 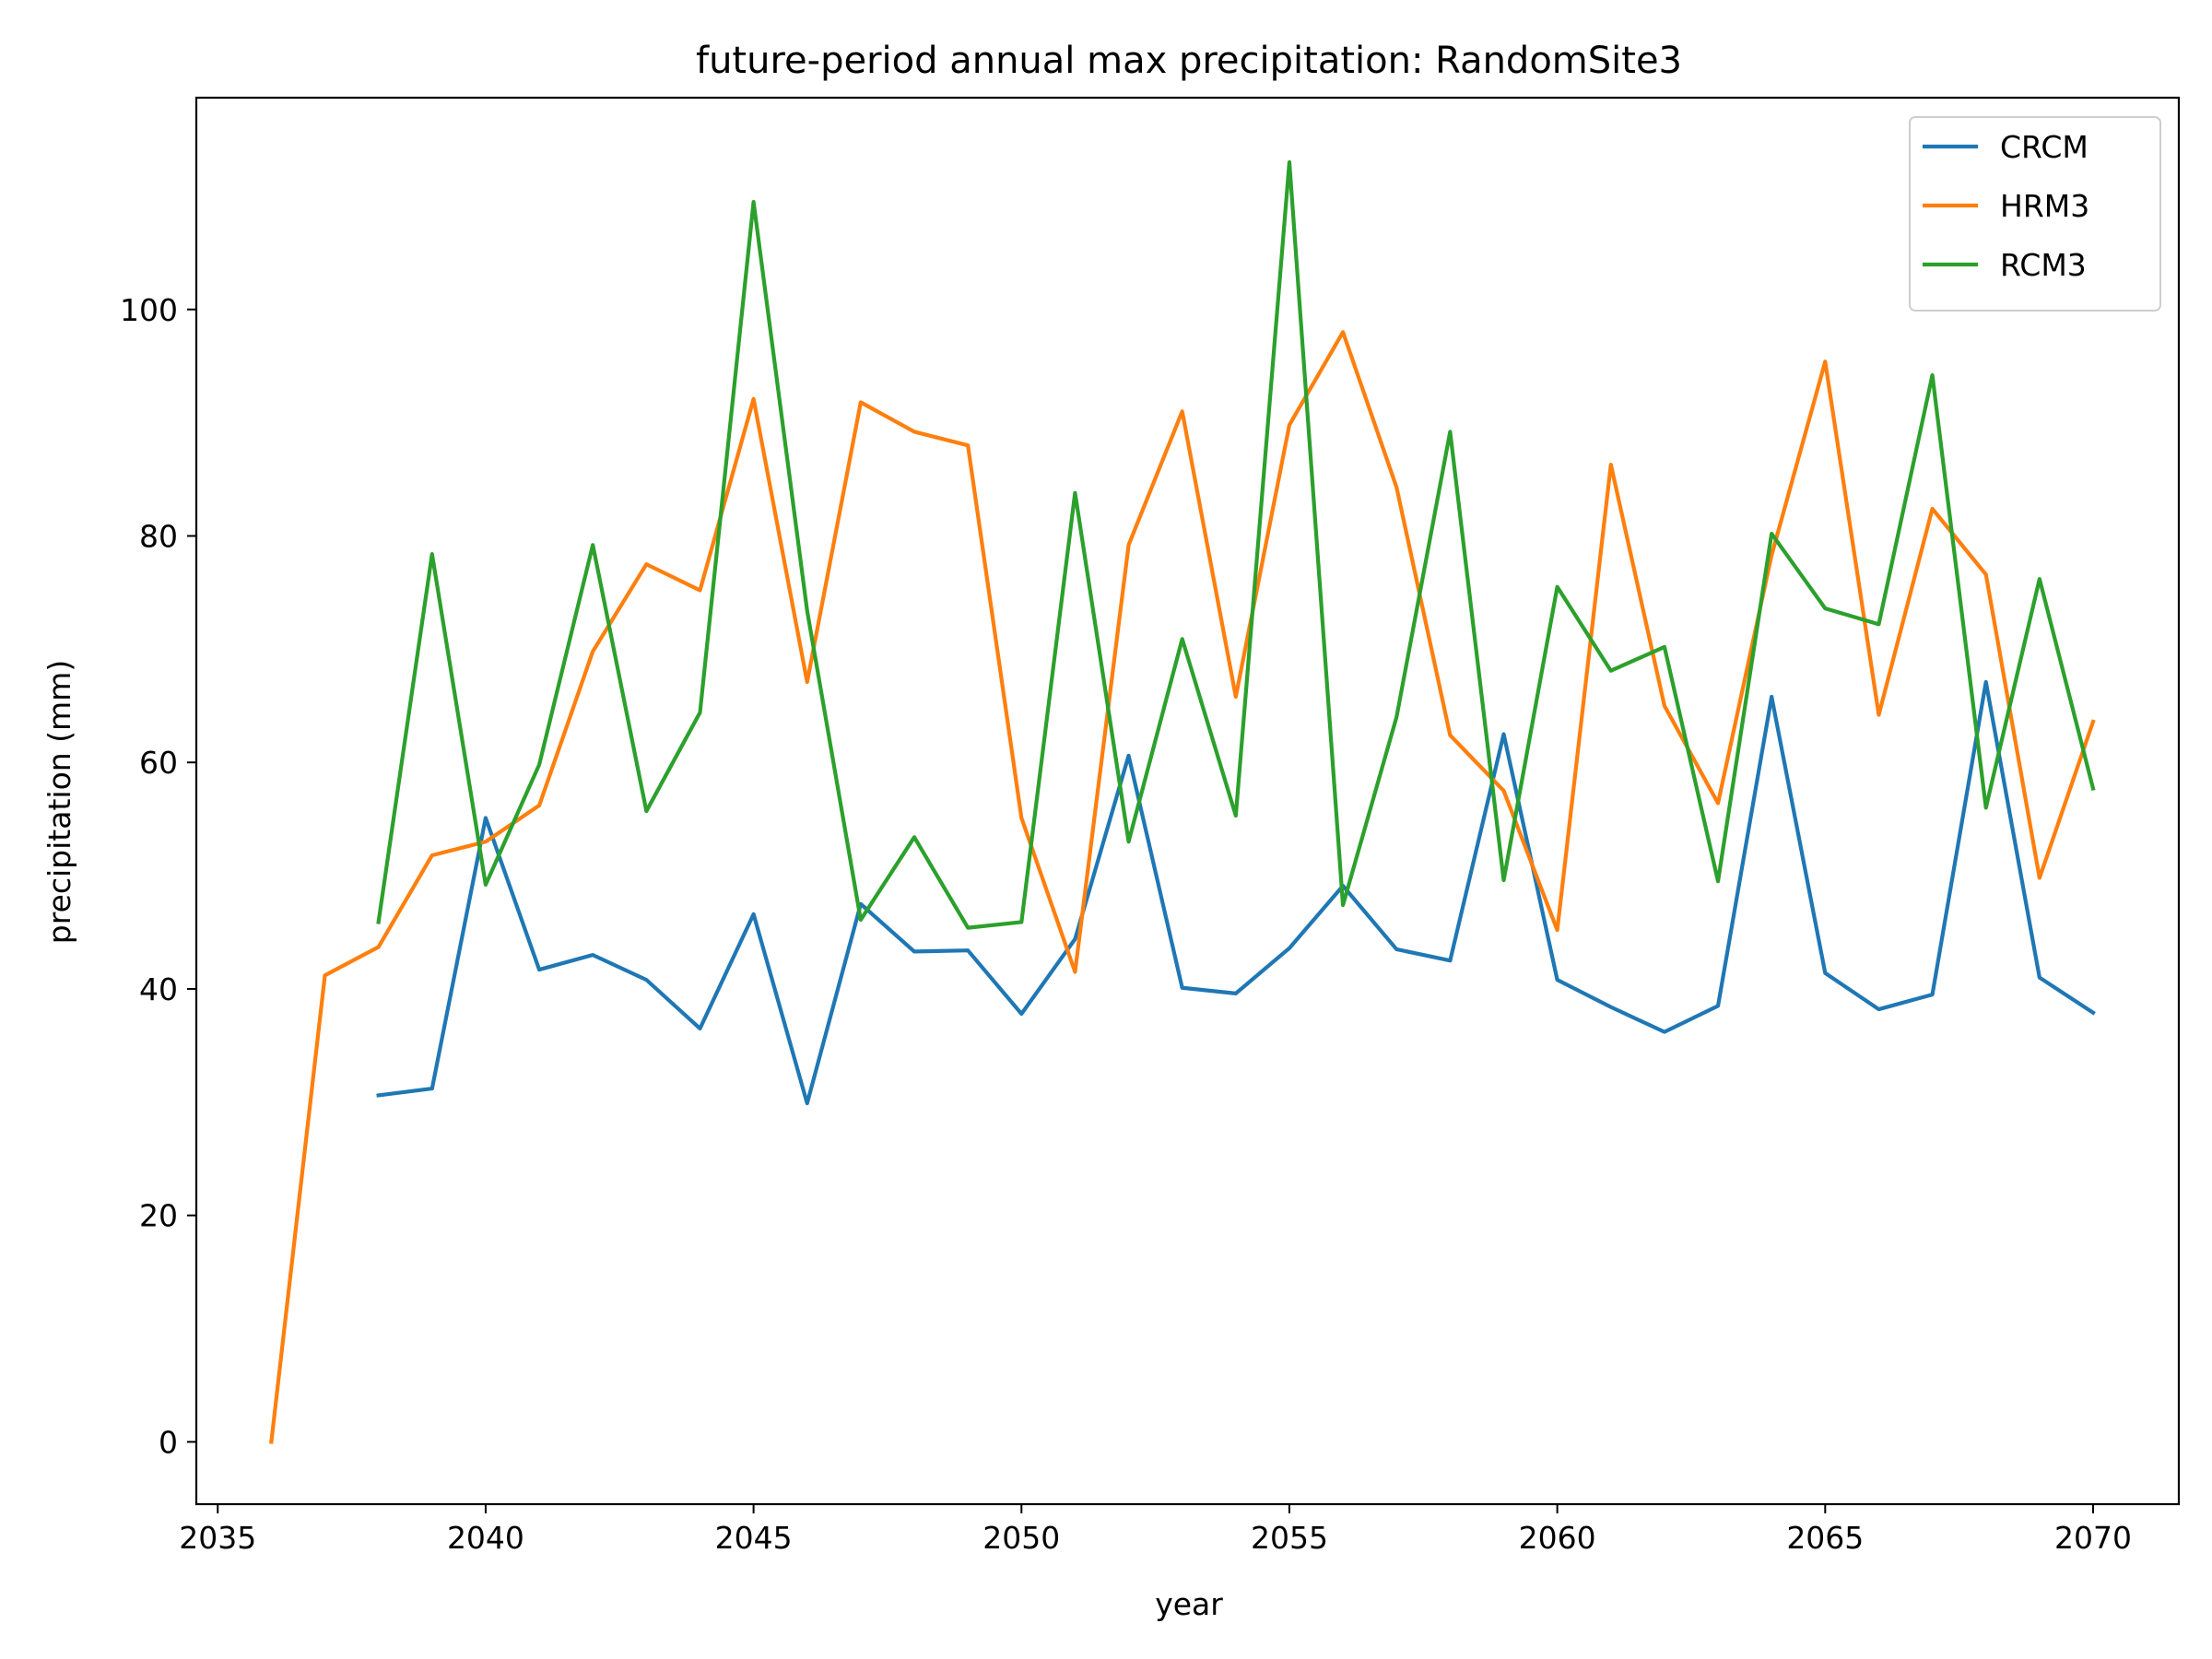 I want to click on y-tick-label: 20, so click(x=158, y=1216).